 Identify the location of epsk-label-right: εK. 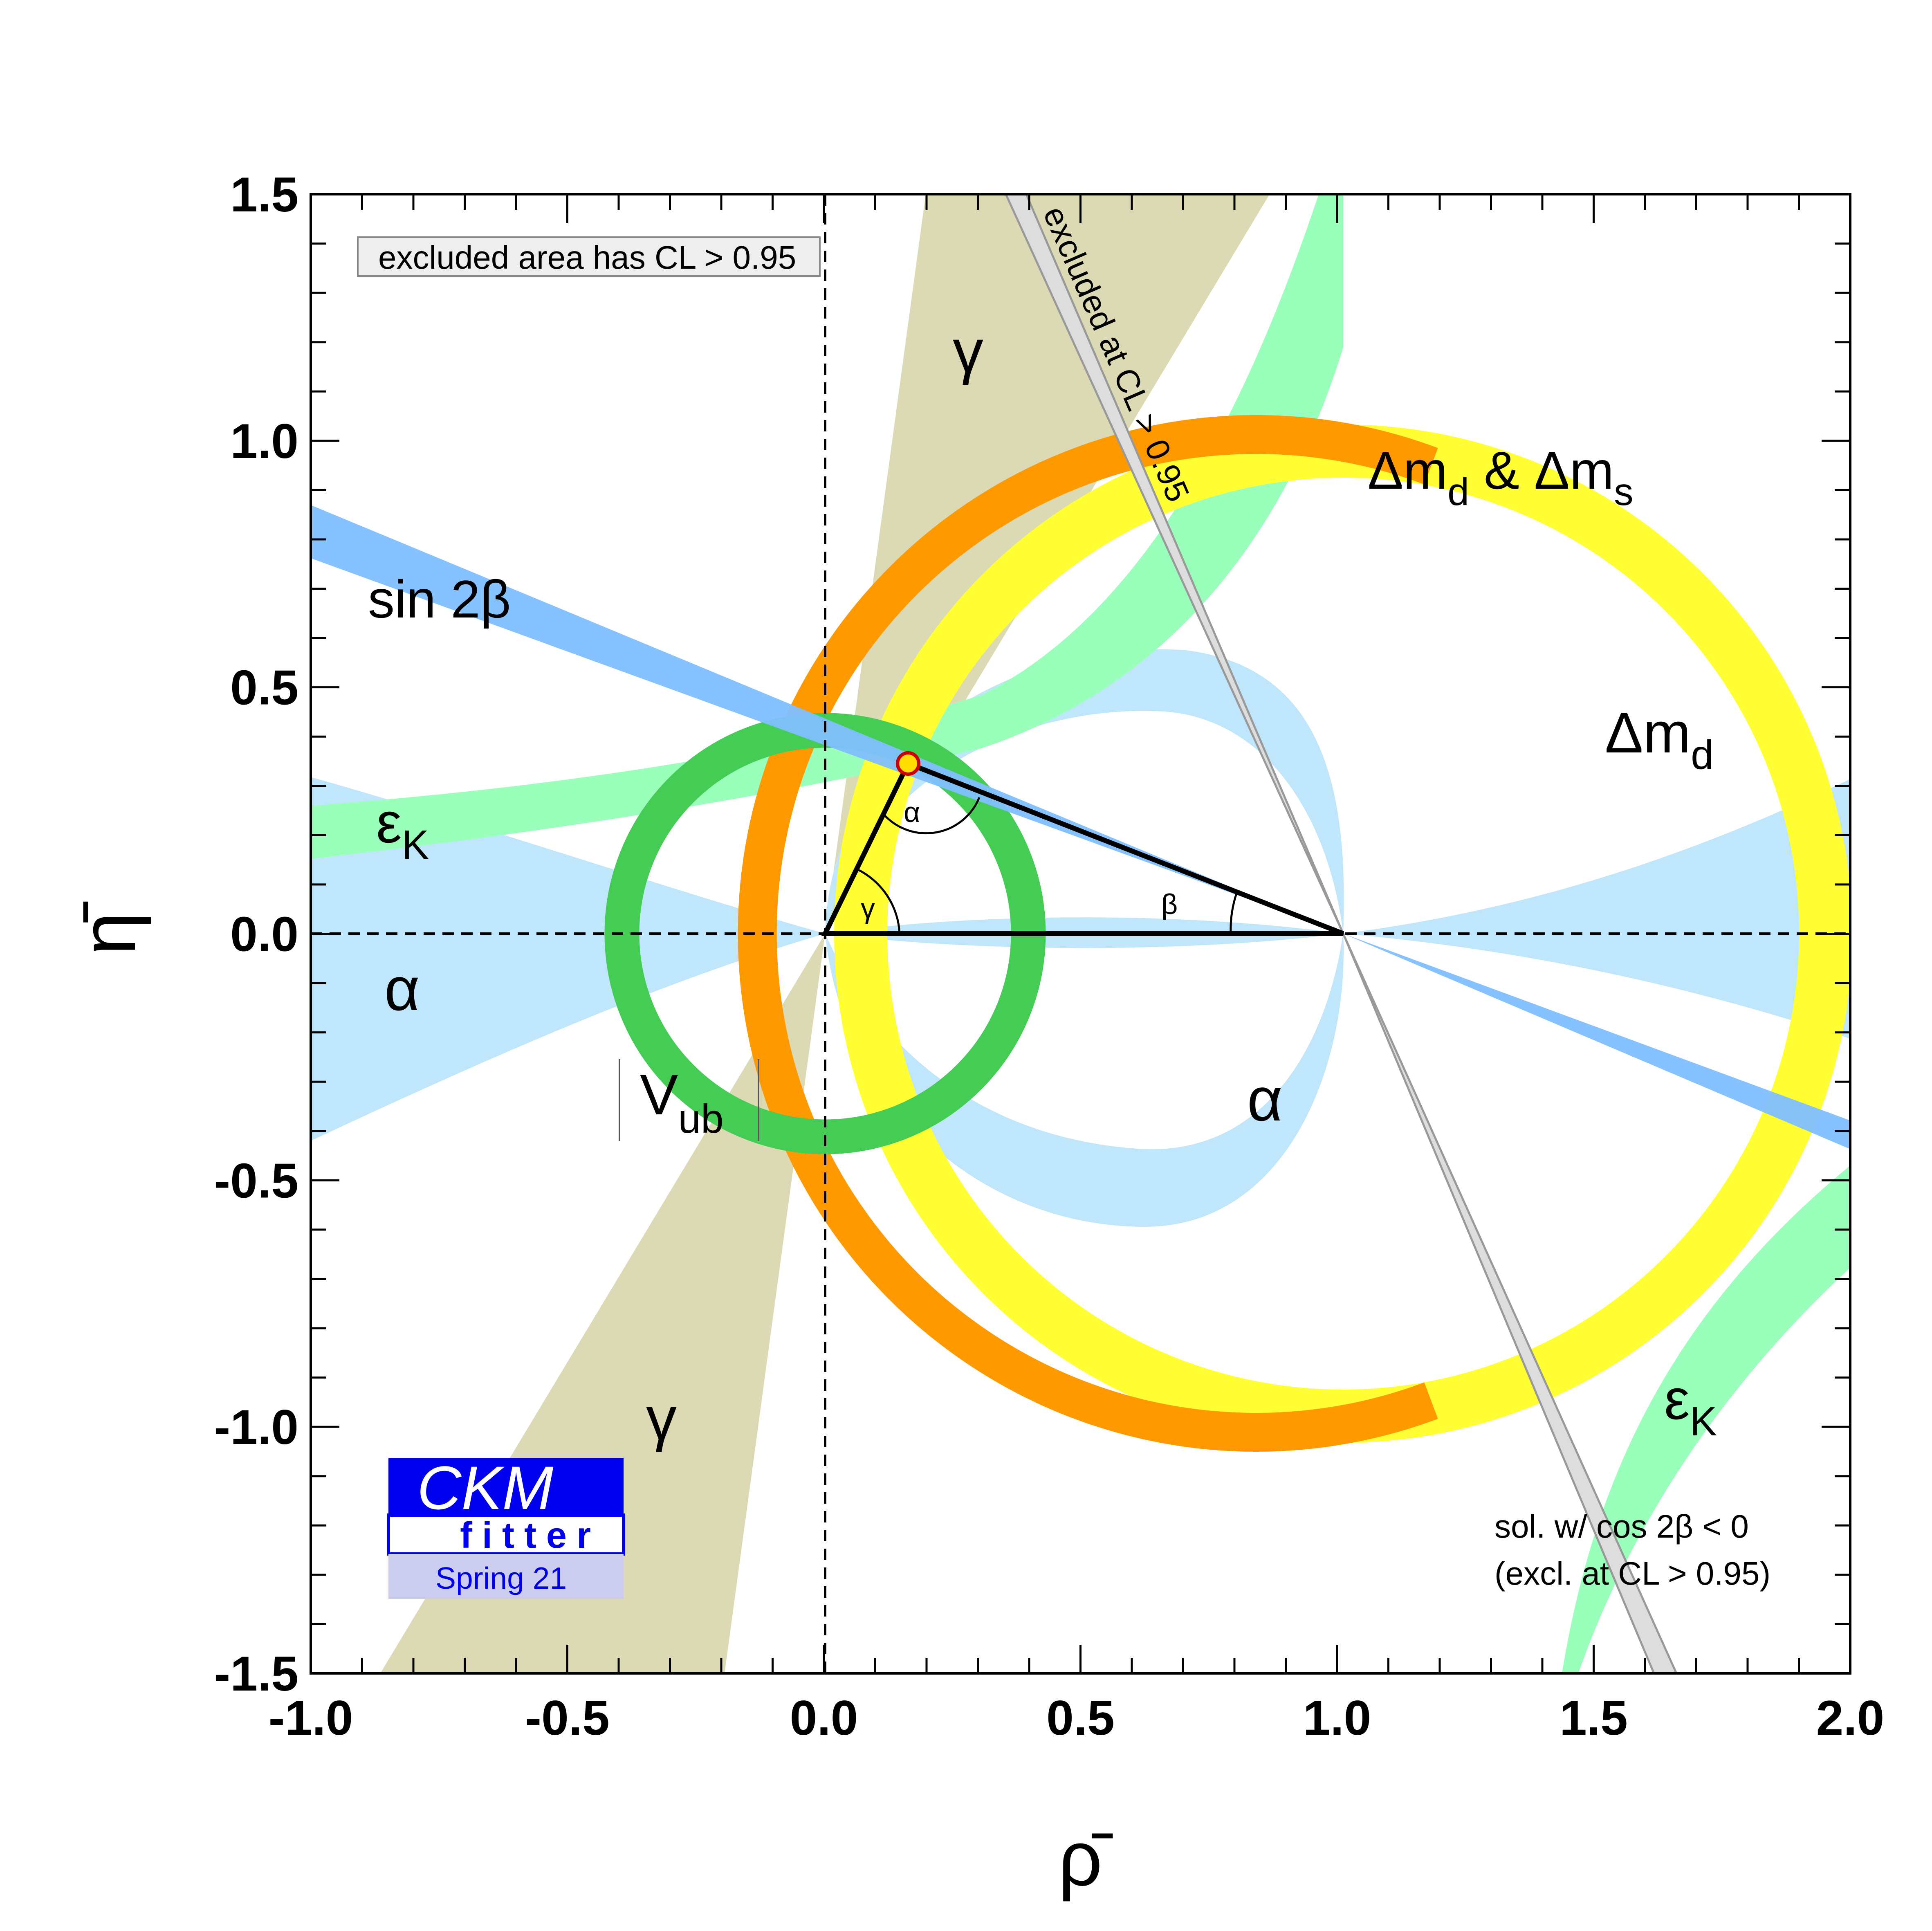
(1690, 1405).